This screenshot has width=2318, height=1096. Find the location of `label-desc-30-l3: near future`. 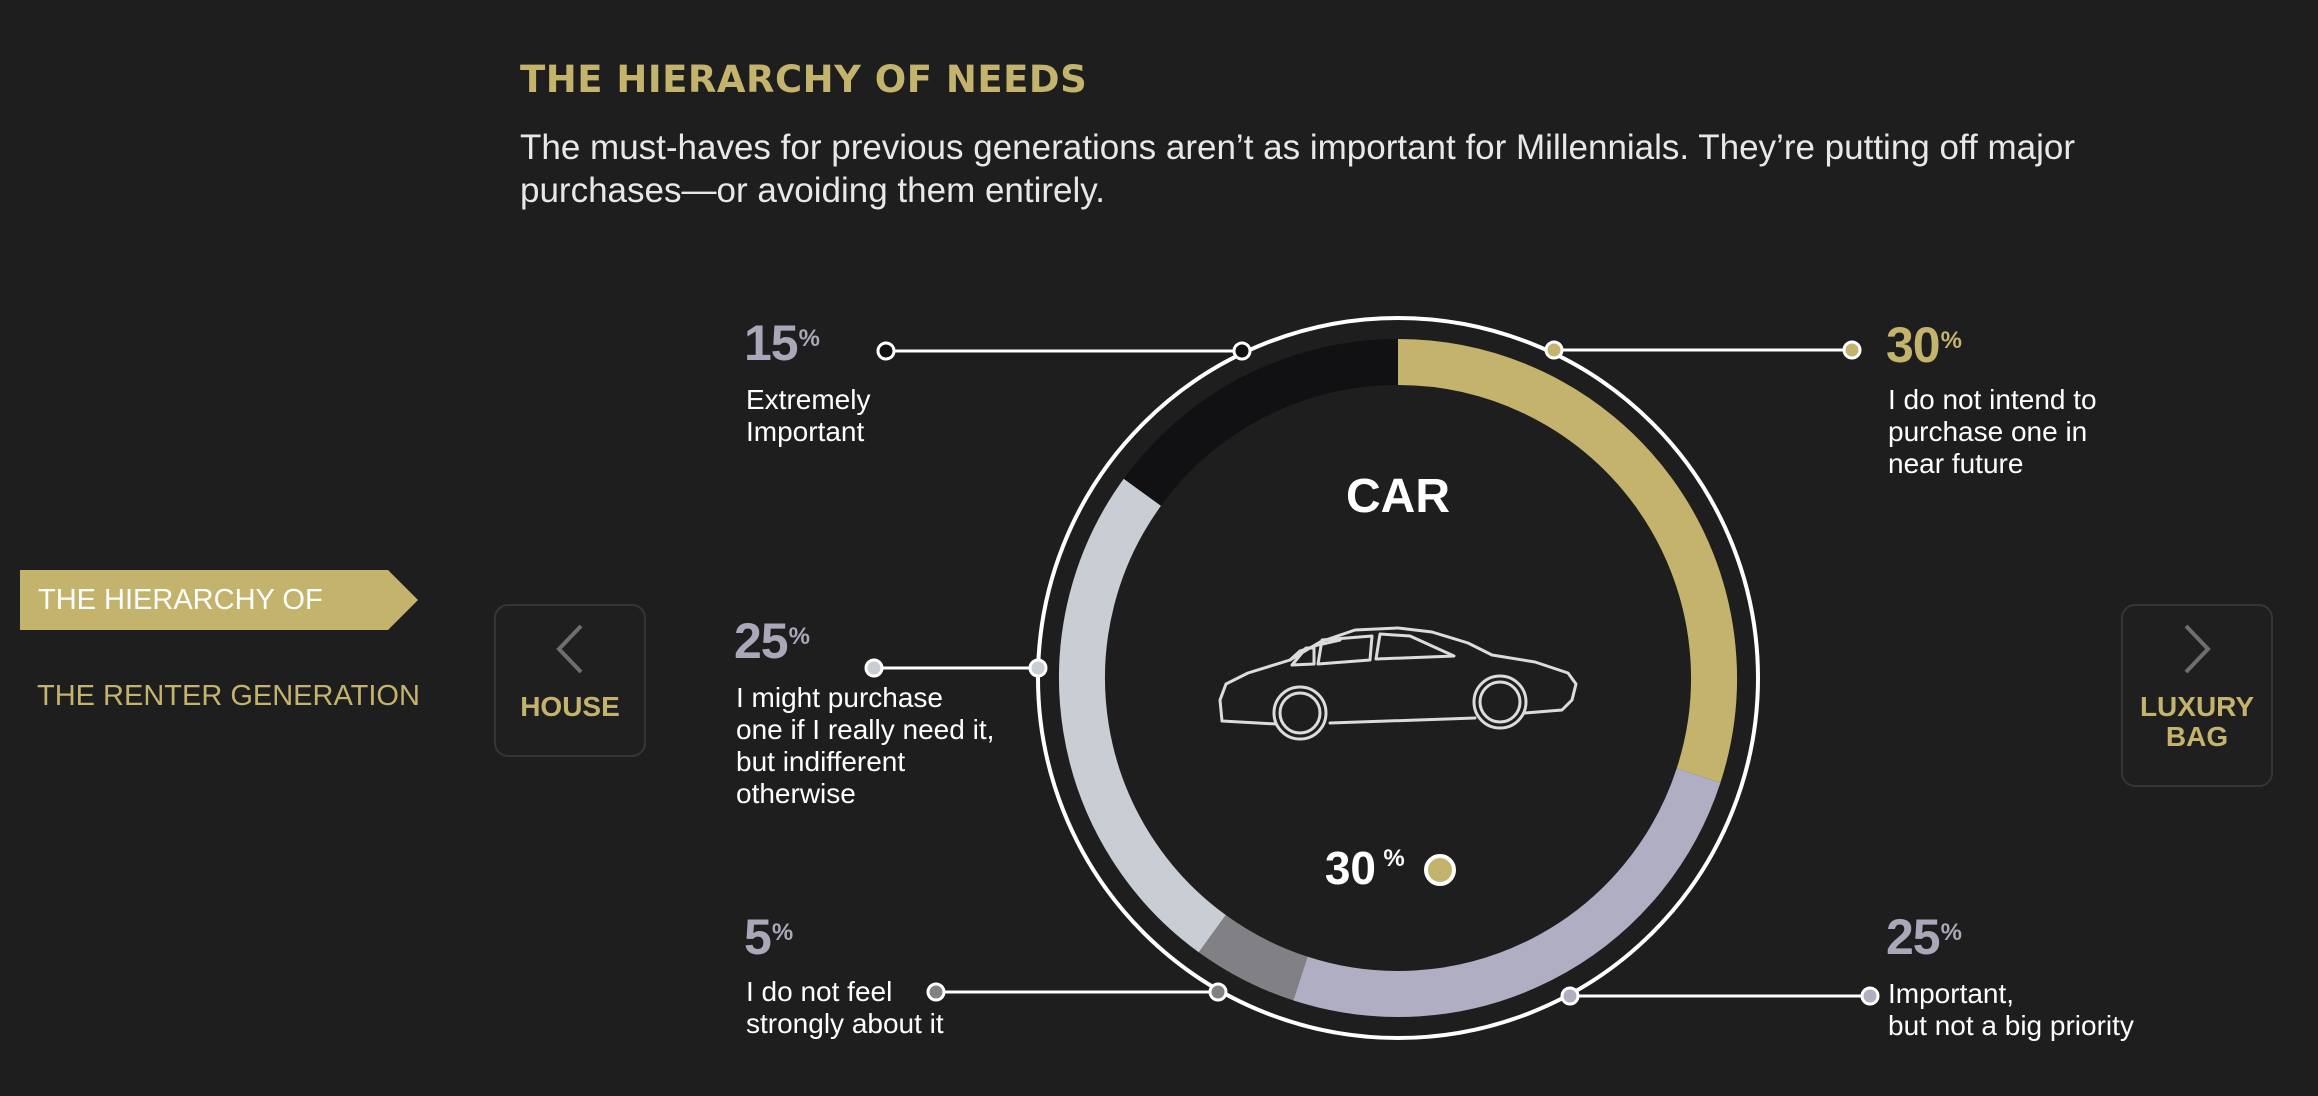

label-desc-30-l3: near future is located at coordinates (1956, 463).